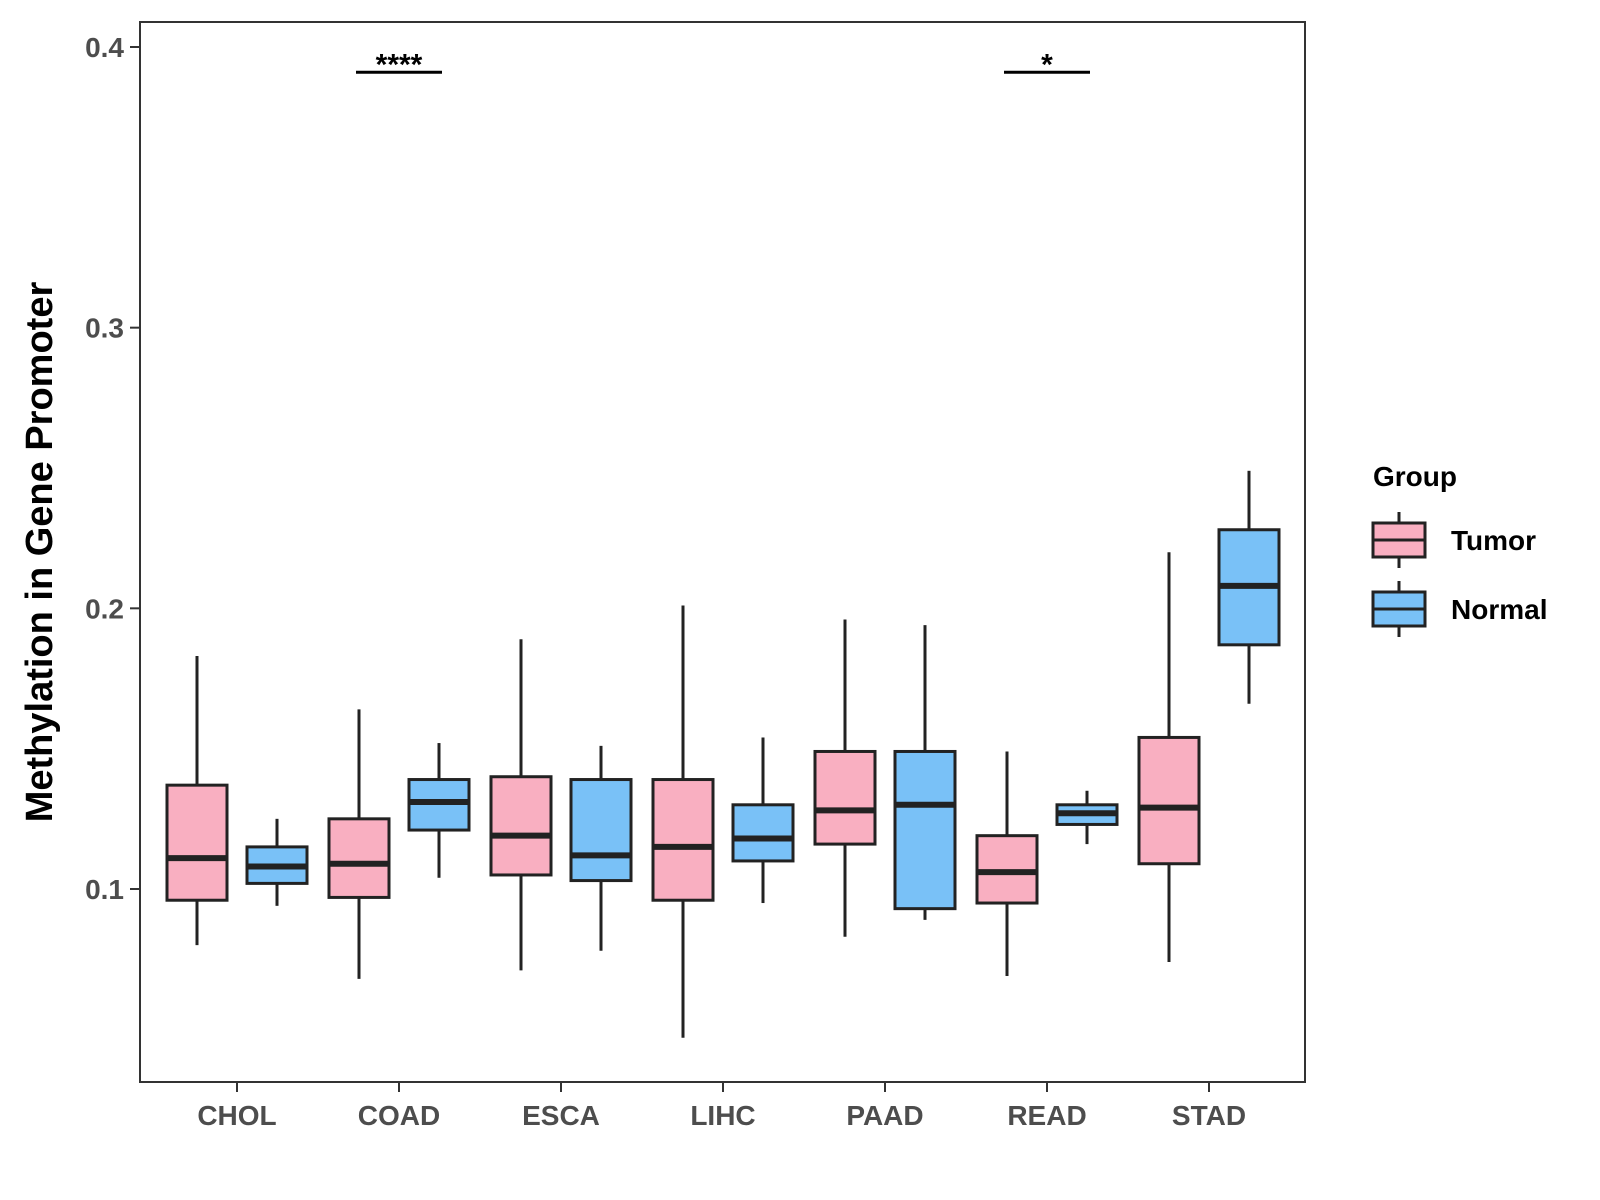 Image resolution: width=1600 pixels, height=1200 pixels. I want to click on annotations-layer: **** *, so click(723, 64).